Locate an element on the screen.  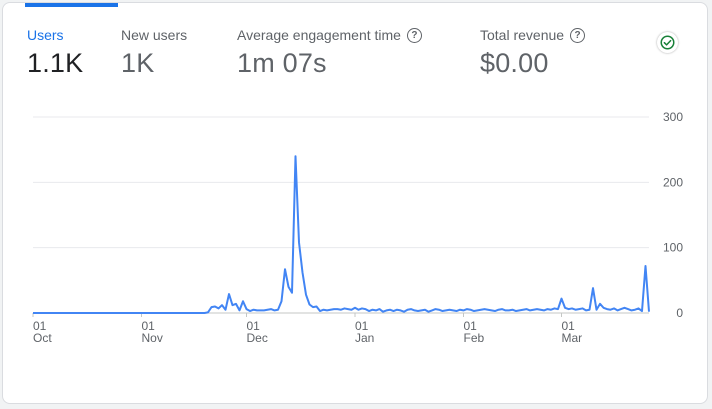
x-tick-month: Oct is located at coordinates (42, 338).